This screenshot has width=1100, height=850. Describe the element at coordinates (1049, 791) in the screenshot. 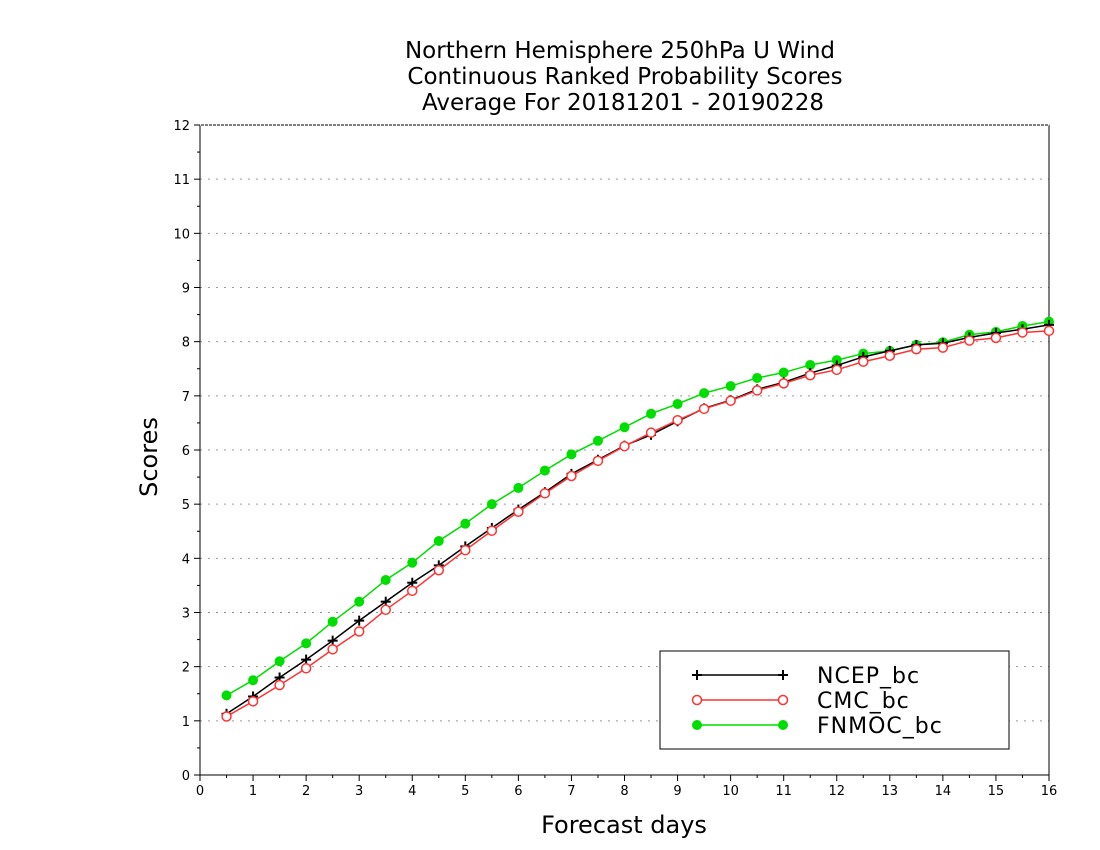

I see `x-tick-label-16: 16` at that location.